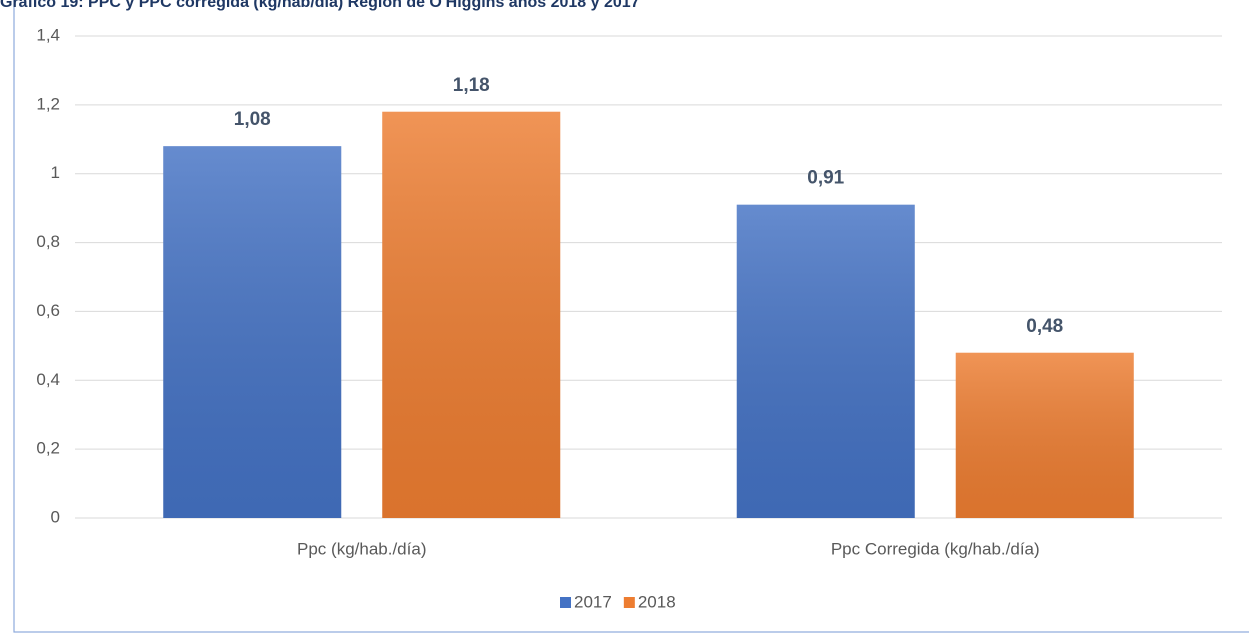 This screenshot has height=634, width=1249. Describe the element at coordinates (55, 172) in the screenshot. I see `y-tick-label: 1` at that location.